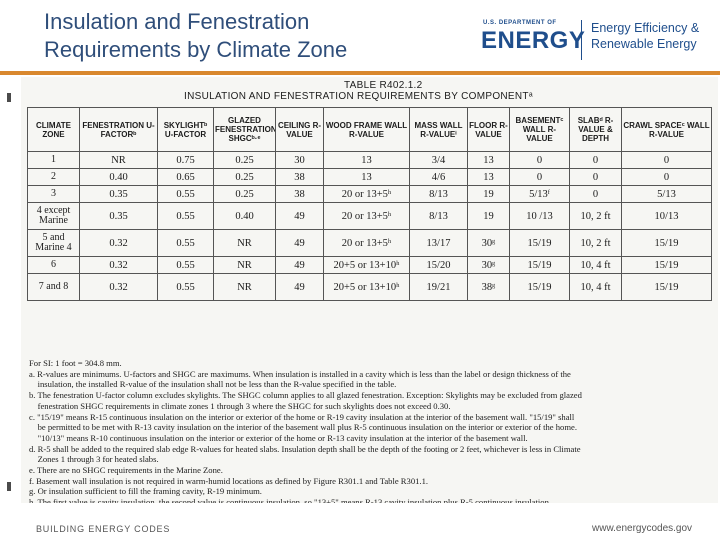 The image size is (720, 540). Describe the element at coordinates (666, 216) in the screenshot. I see `table-cell: 10/13` at that location.